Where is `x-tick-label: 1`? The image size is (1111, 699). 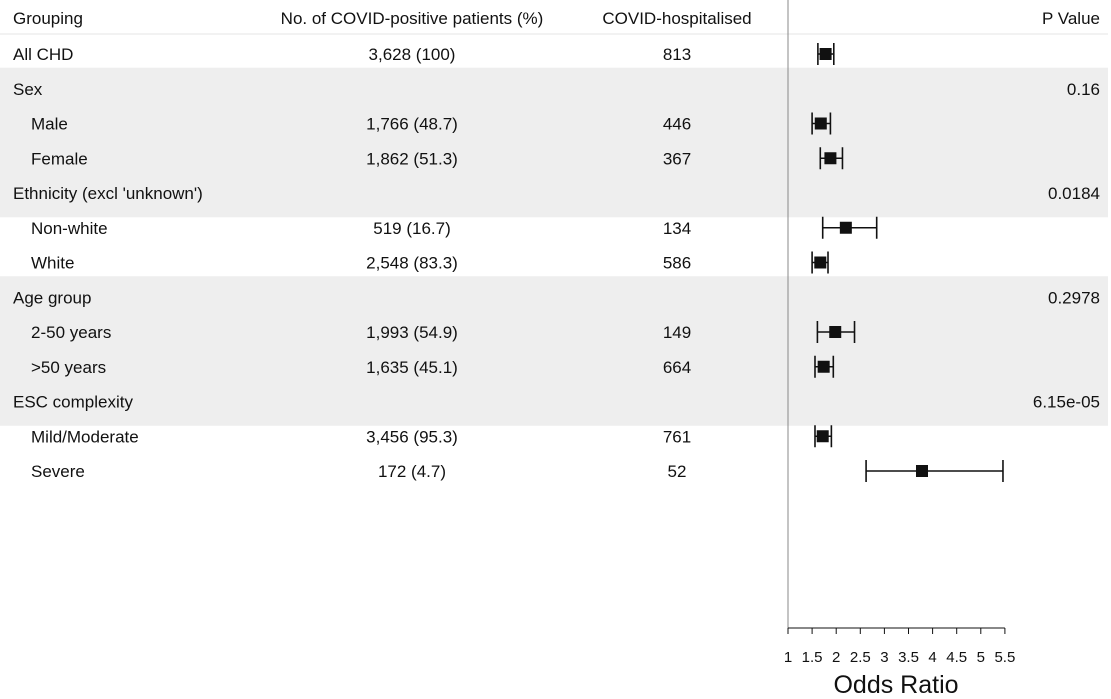
x-tick-label: 1 is located at coordinates (788, 657).